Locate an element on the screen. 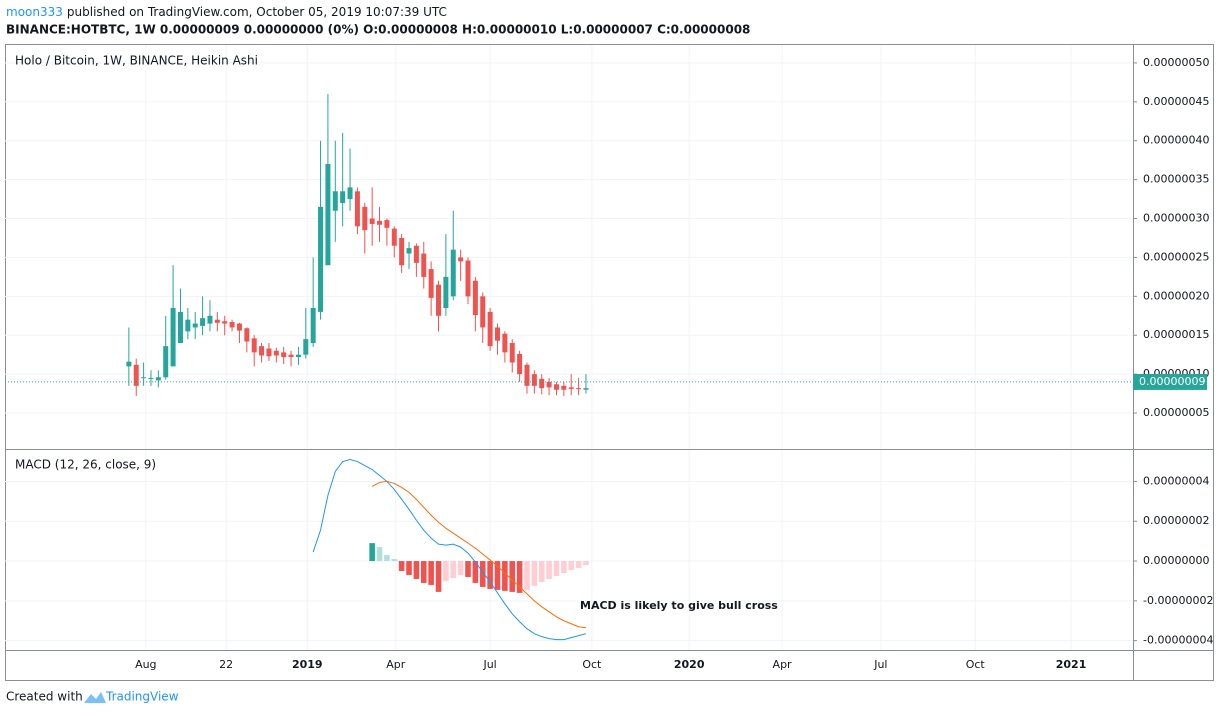 The image size is (1220, 719). x-tick-label: 2020 is located at coordinates (689, 664).